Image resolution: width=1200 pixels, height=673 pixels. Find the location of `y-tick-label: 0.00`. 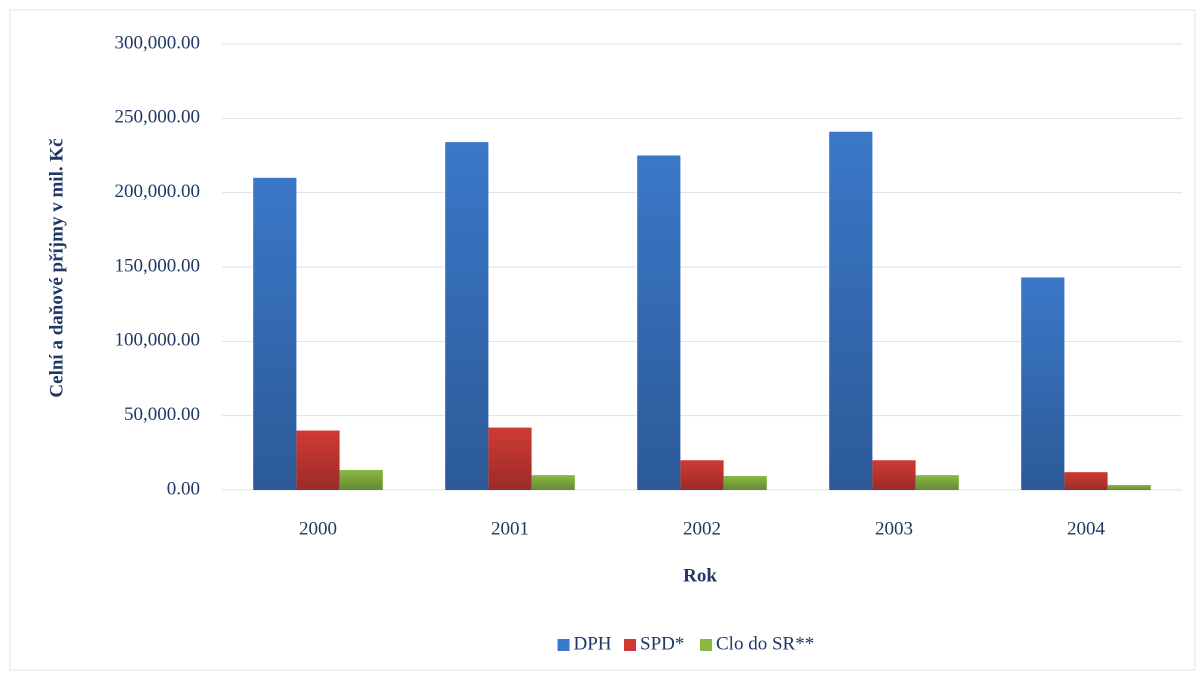

y-tick-label: 0.00 is located at coordinates (183, 488).